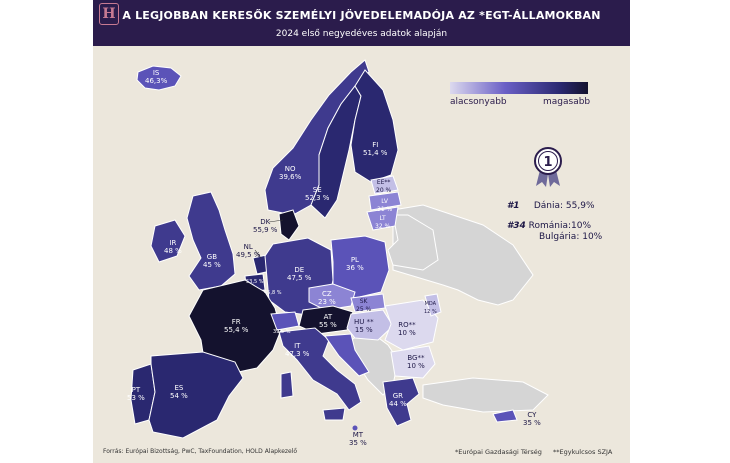 The height and width of the screenshot is (463, 730). Describe the element at coordinates (478, 102) in the screenshot. I see `legend-low-label: alacsonyabb` at that location.